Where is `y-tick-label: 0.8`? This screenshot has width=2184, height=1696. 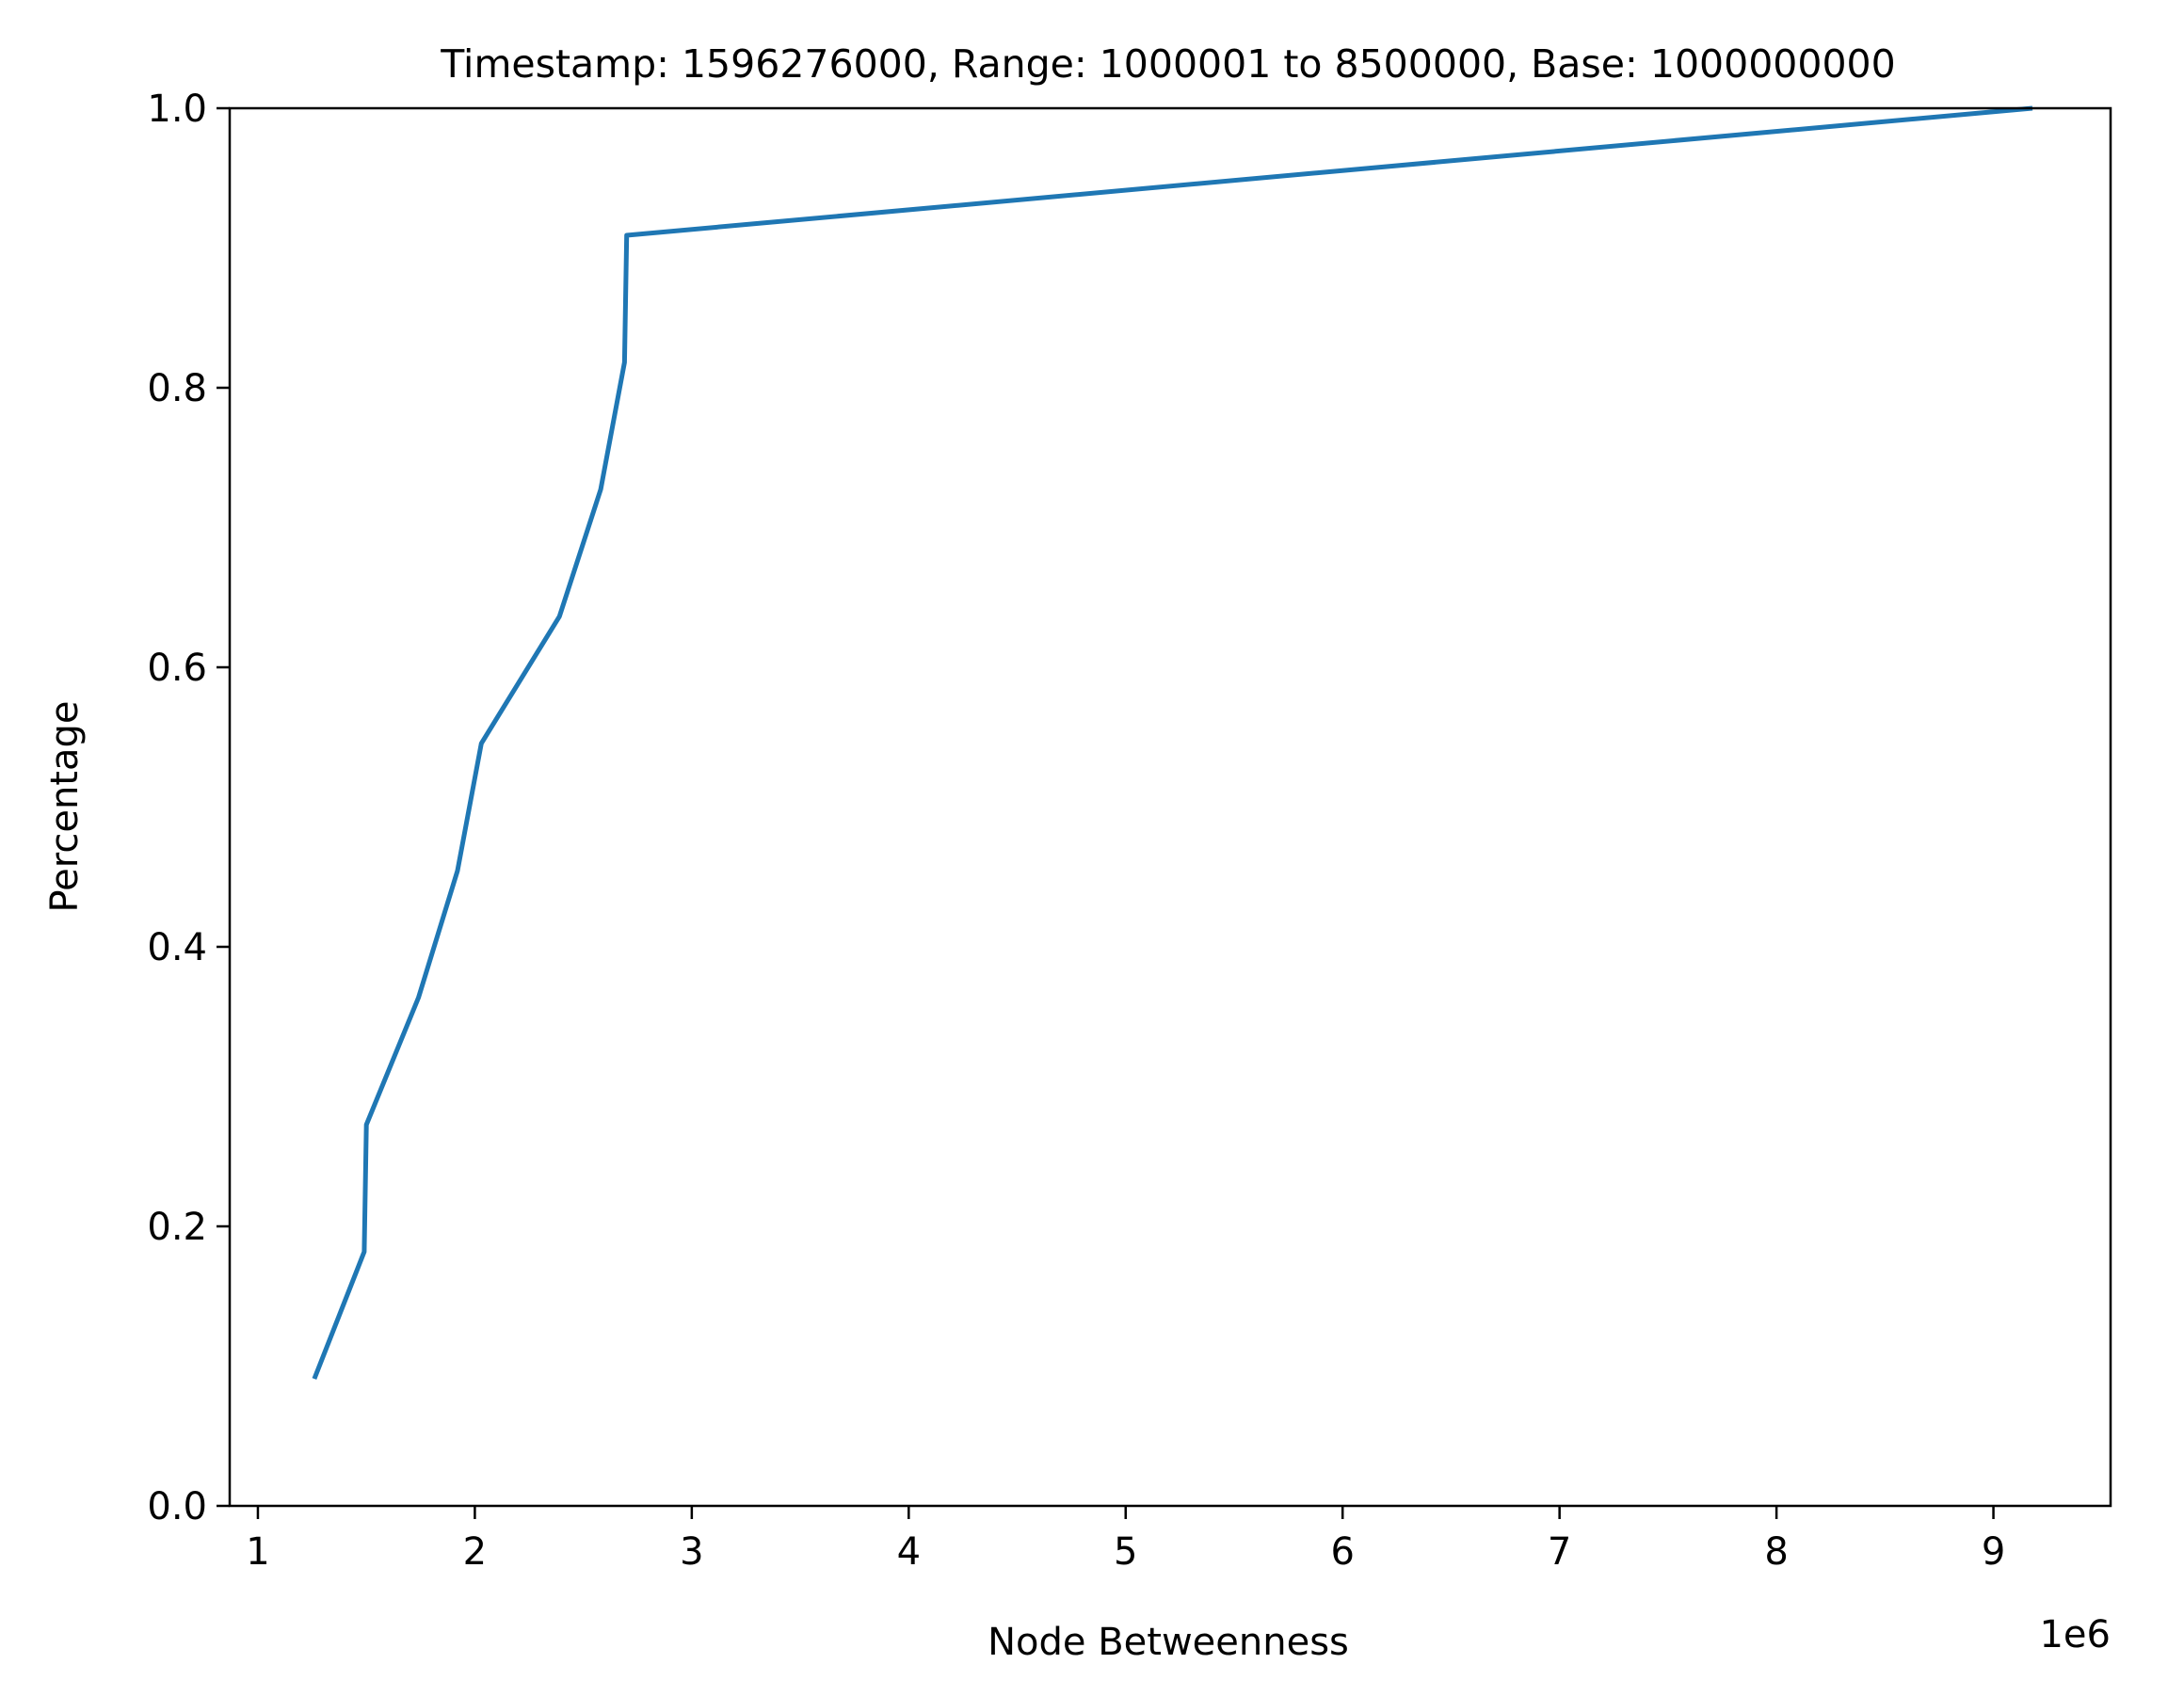
y-tick-label: 0.8 is located at coordinates (177, 388).